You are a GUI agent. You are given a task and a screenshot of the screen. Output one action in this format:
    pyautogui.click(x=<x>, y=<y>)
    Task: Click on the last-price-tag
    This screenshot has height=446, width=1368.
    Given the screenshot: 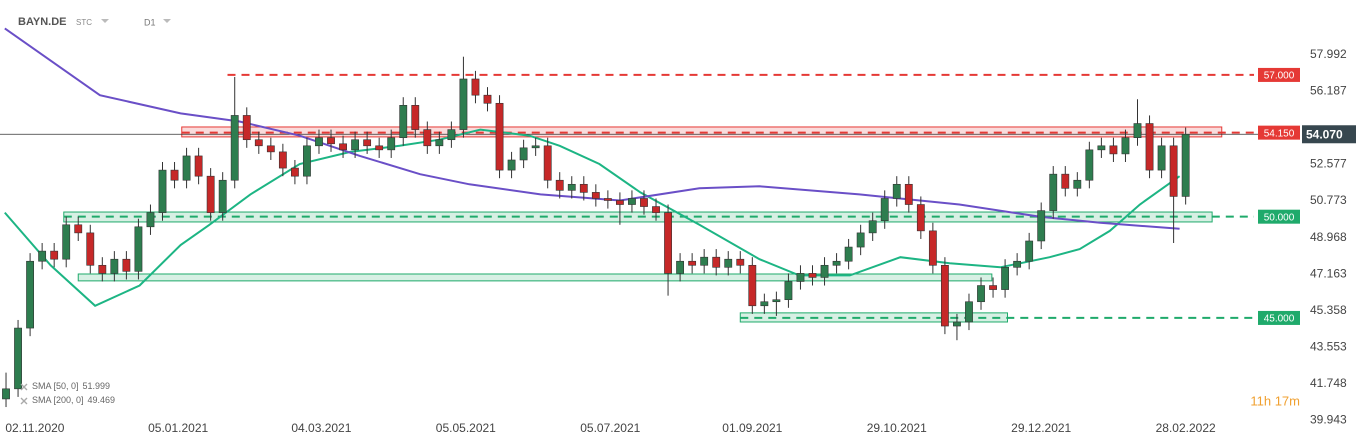 What is the action you would take?
    pyautogui.click(x=1329, y=134)
    